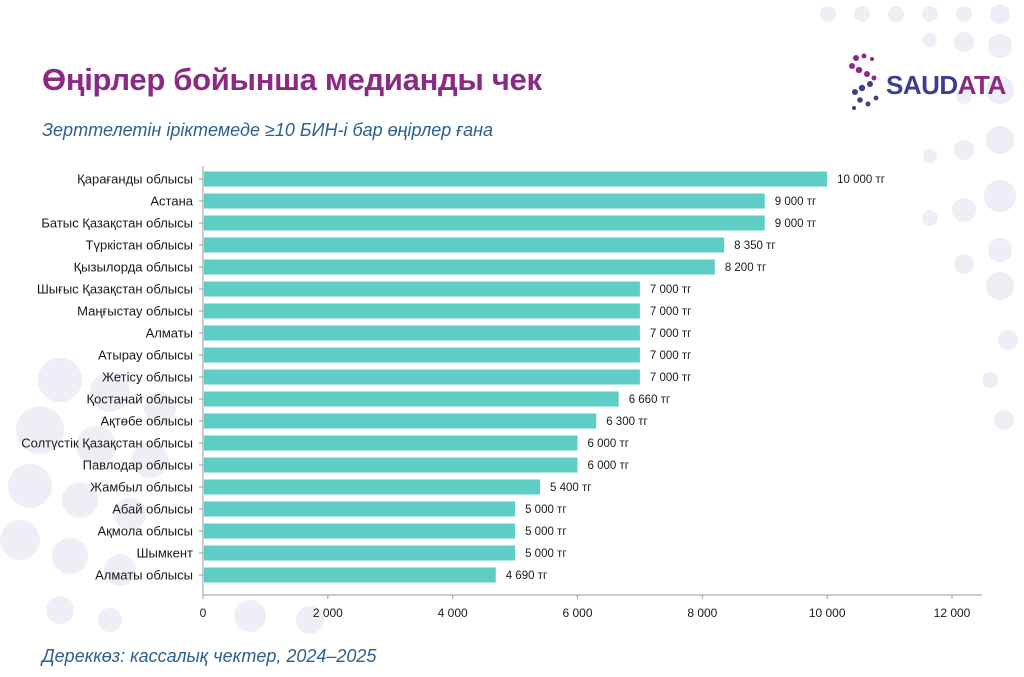  Describe the element at coordinates (144, 575) in the screenshot. I see `category-label: Алматы облысы` at that location.